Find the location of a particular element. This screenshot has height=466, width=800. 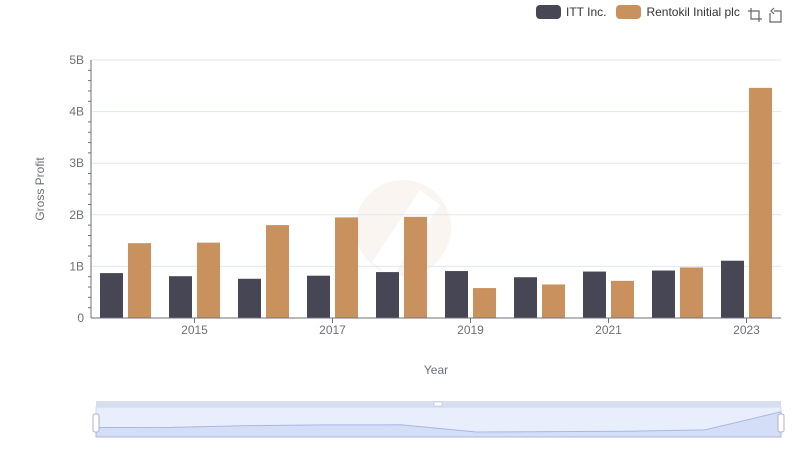

y-tick-label: 5B is located at coordinates (76, 60).